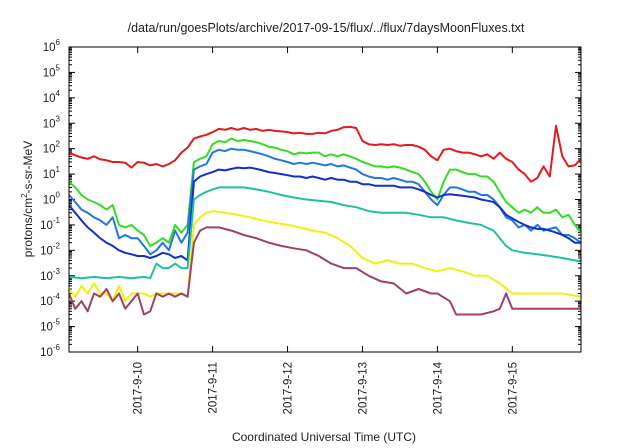 This screenshot has width=640, height=448. What do you see at coordinates (24, 195) in the screenshot?
I see `y-axis-label-sup: 2` at bounding box center [24, 195].